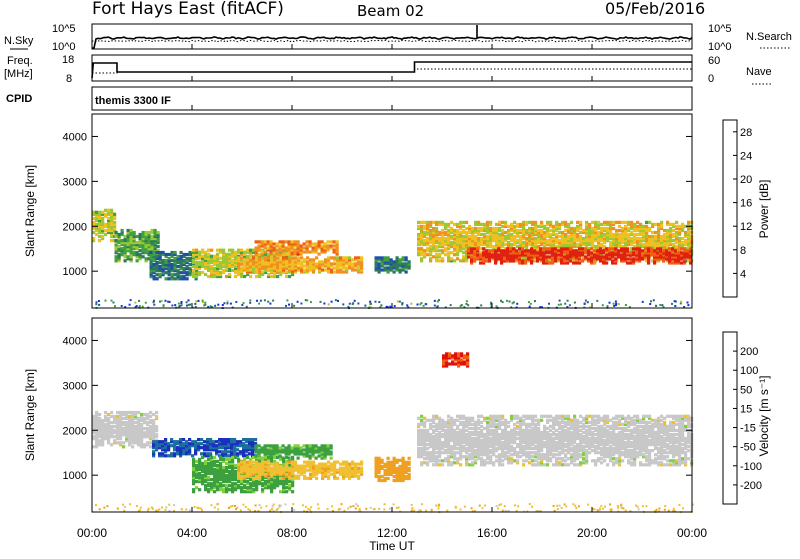 Image resolution: width=800 pixels, height=559 pixels. Describe the element at coordinates (743, 251) in the screenshot. I see `colorbar-tick-label: 8` at that location.